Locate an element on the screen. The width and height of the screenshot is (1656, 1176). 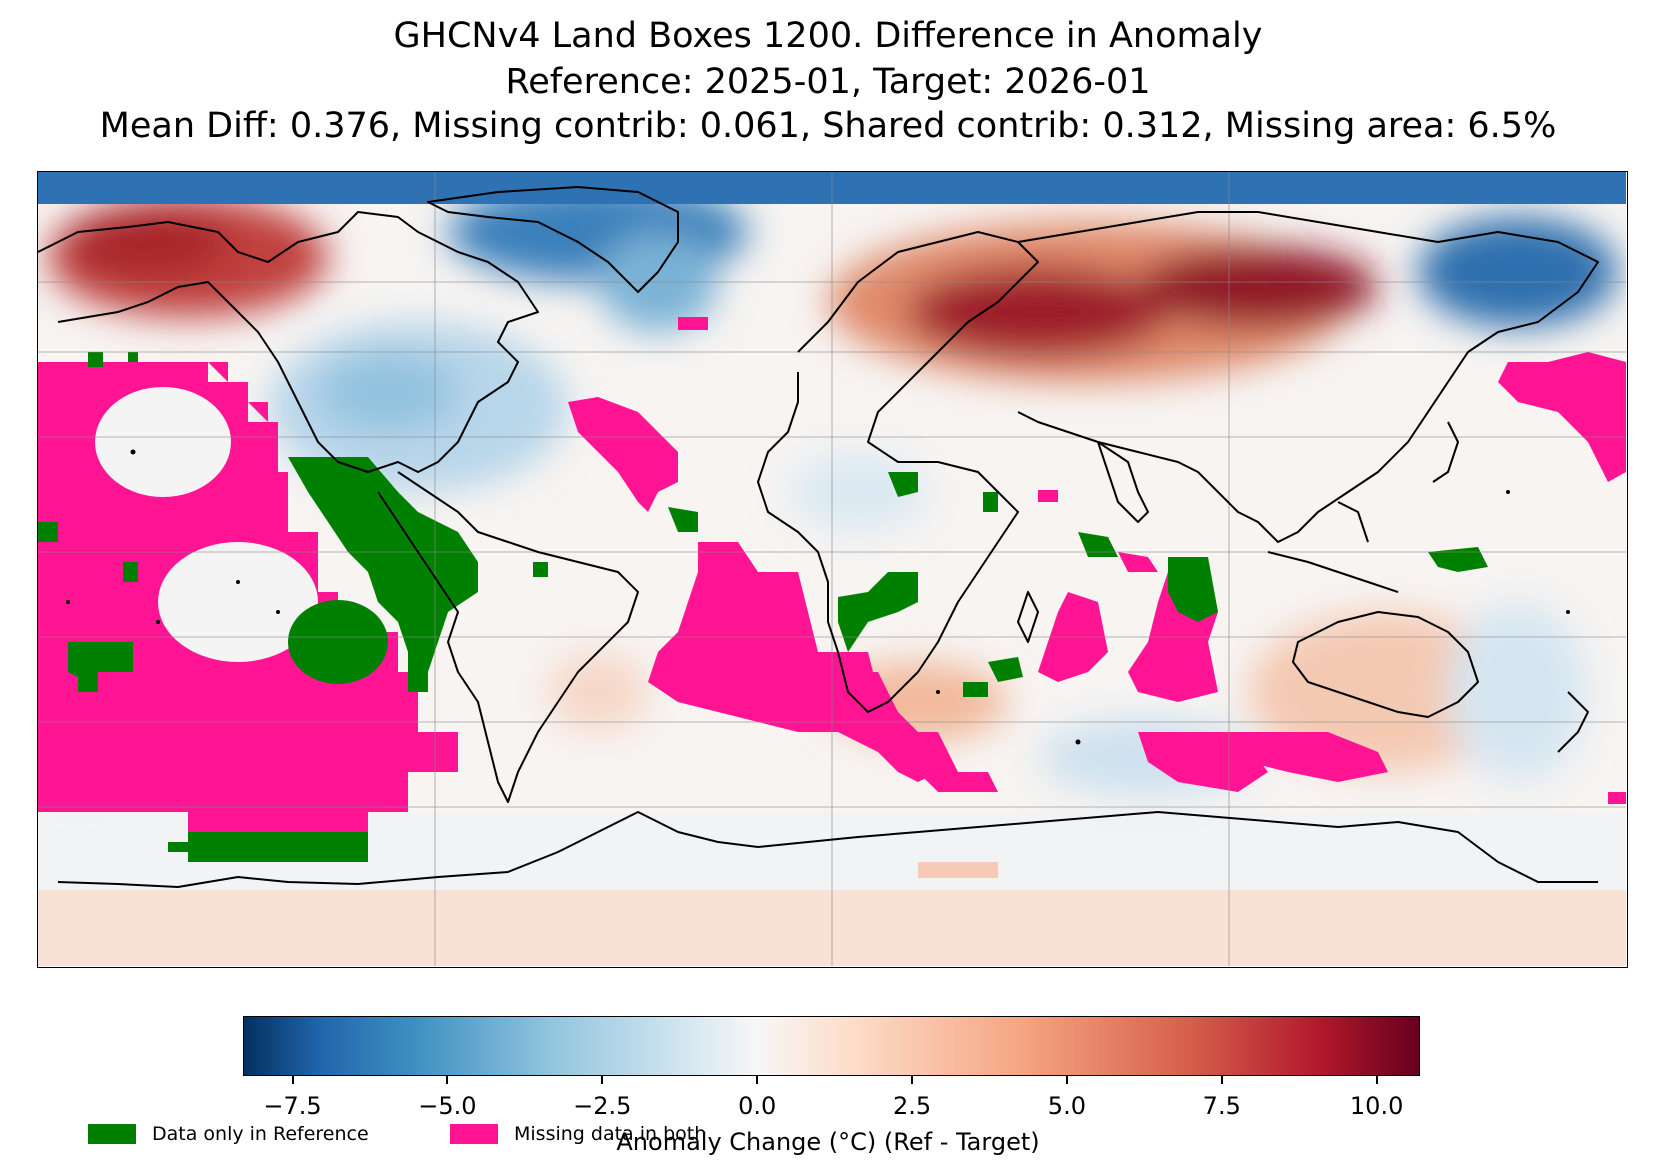
colorbar-tick-label: −5.0 is located at coordinates (447, 1106).